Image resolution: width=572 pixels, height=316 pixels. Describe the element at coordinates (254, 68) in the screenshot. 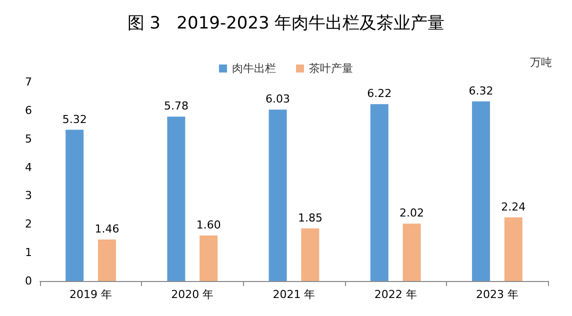

I see `legend-label: 肉牛出栏` at that location.